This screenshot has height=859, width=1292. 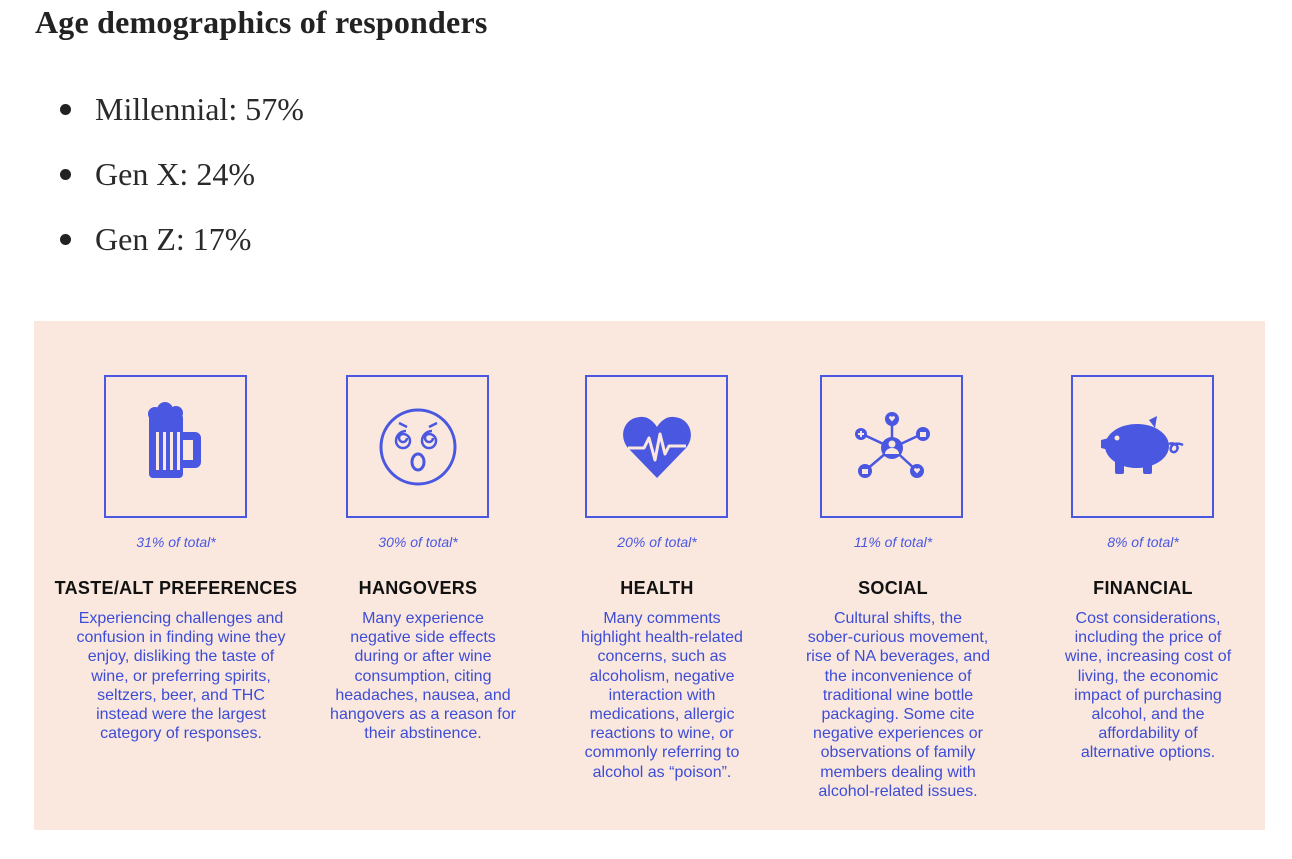 What do you see at coordinates (898, 695) in the screenshot?
I see `desc-line: traditional wine bottle` at bounding box center [898, 695].